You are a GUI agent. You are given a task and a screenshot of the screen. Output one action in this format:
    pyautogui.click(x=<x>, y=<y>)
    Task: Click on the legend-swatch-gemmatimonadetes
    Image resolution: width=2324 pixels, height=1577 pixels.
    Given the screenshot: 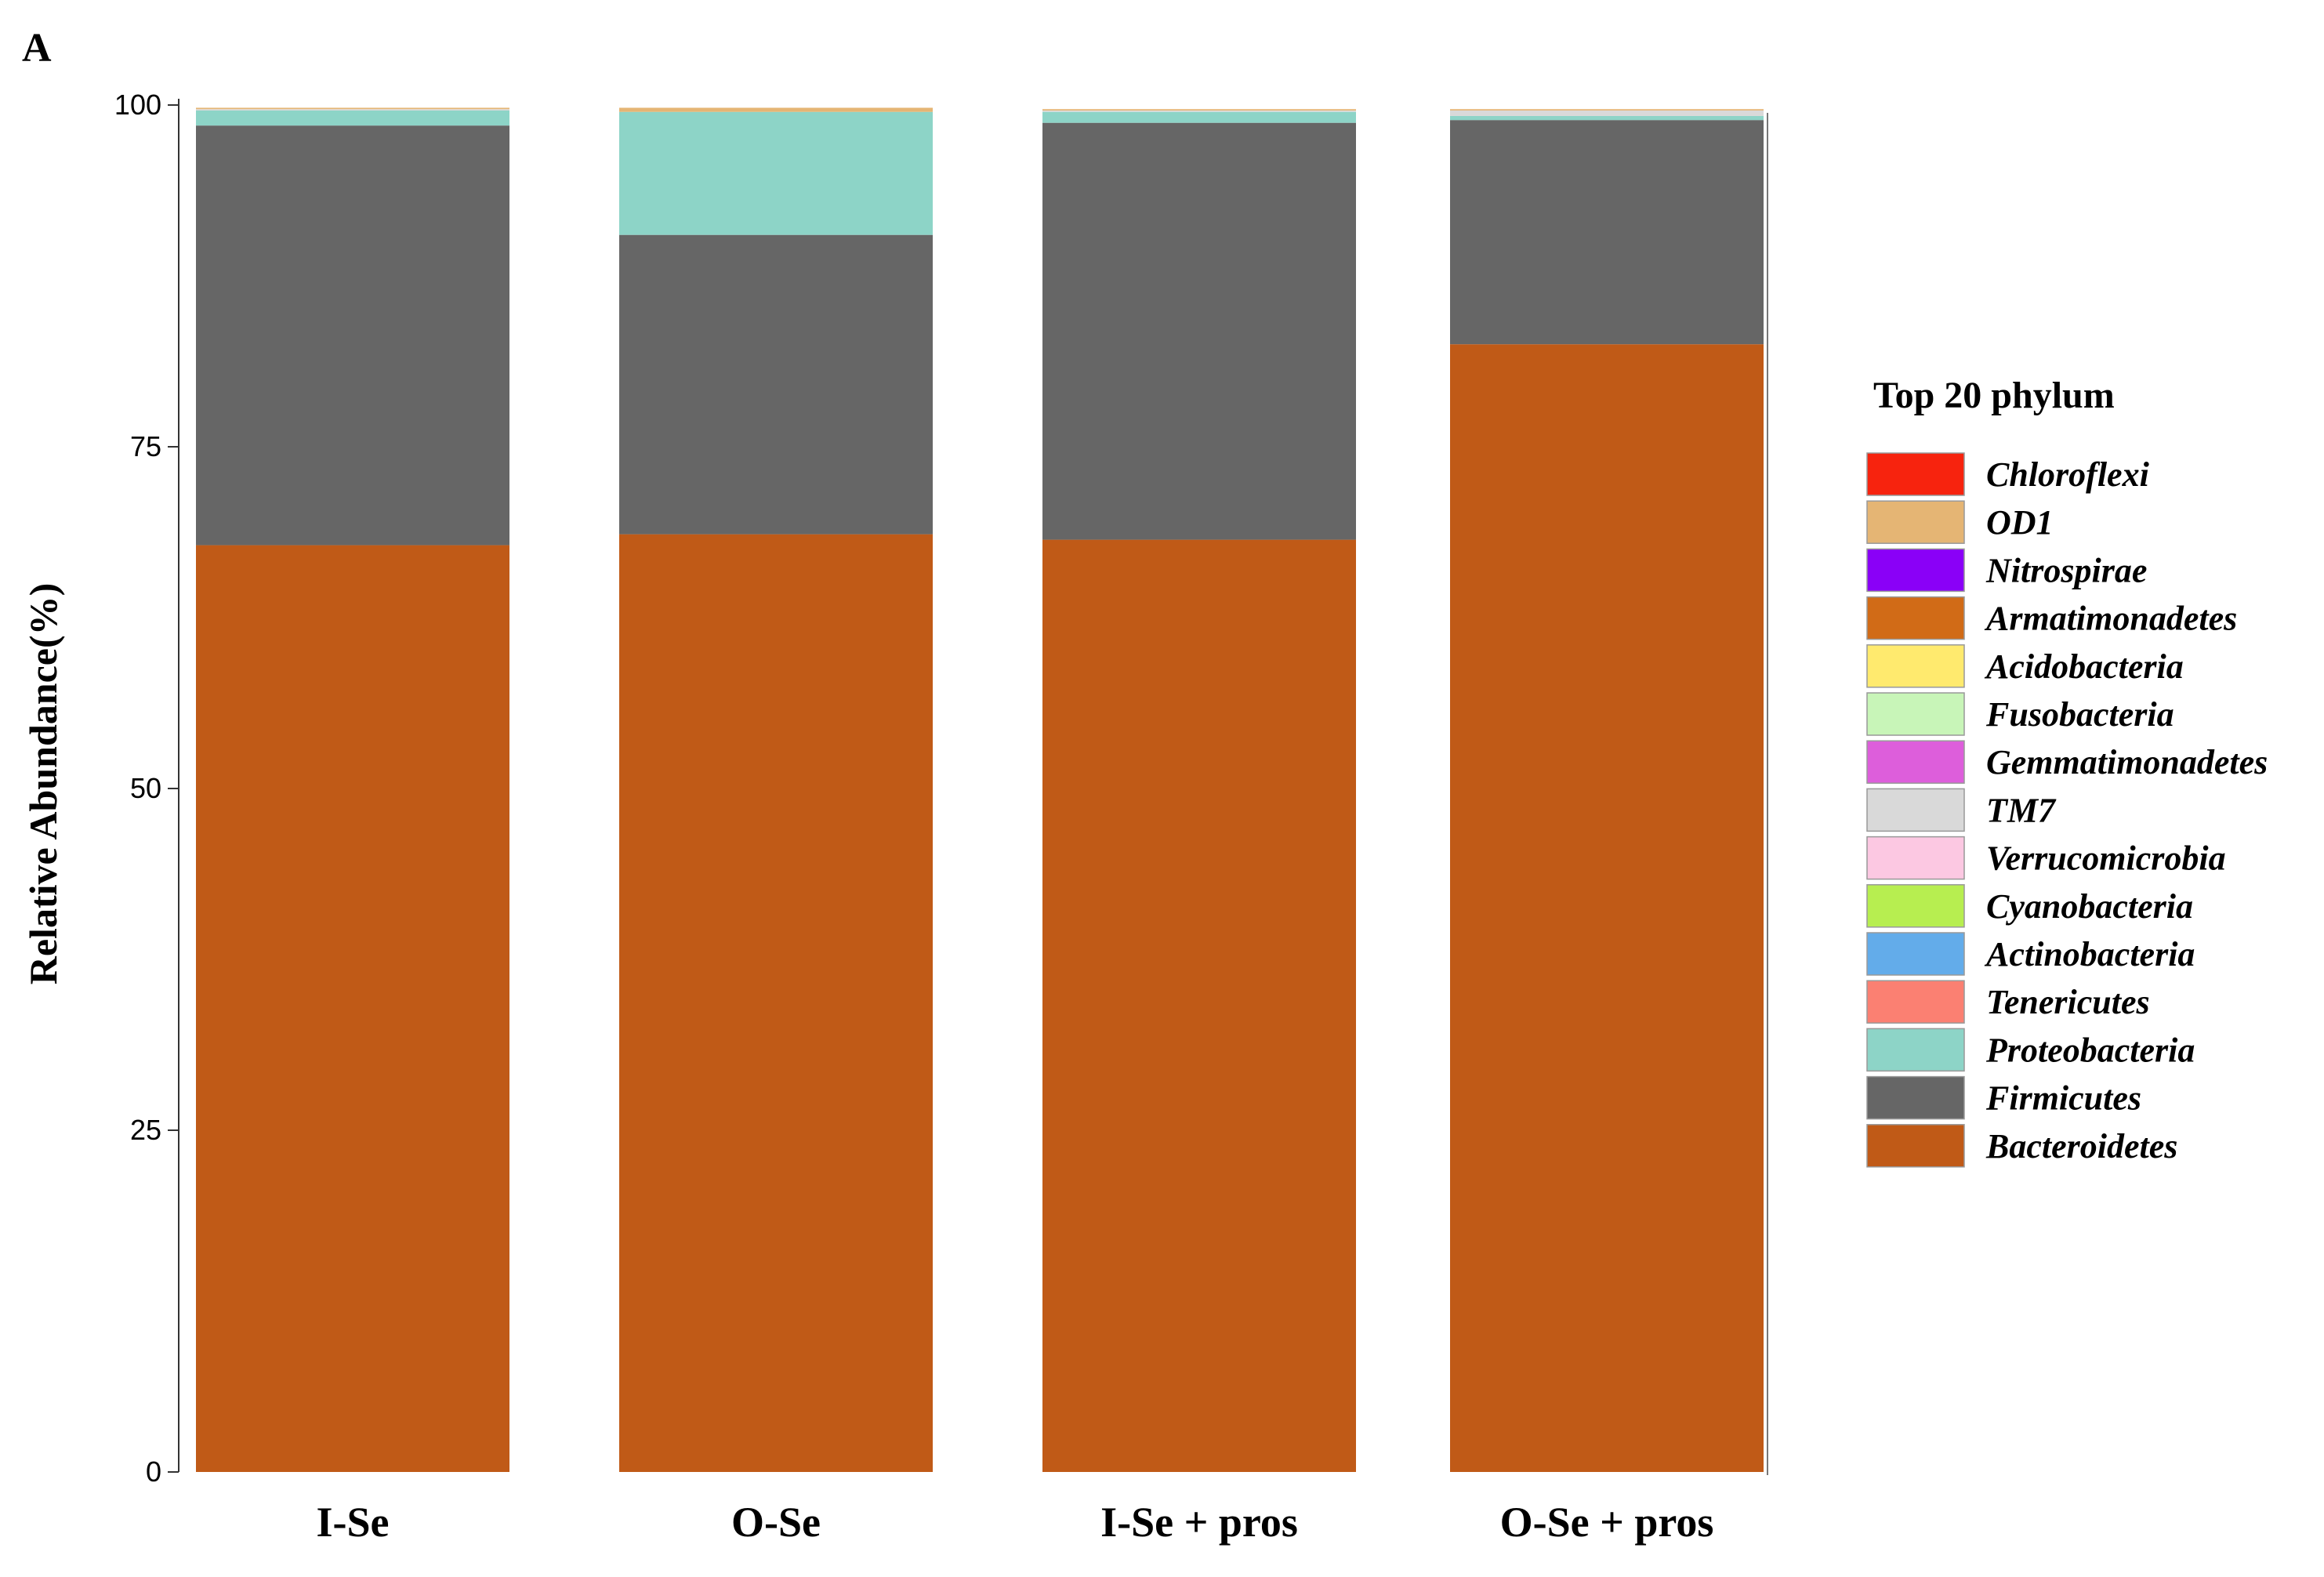 What is the action you would take?
    pyautogui.click(x=1915, y=762)
    